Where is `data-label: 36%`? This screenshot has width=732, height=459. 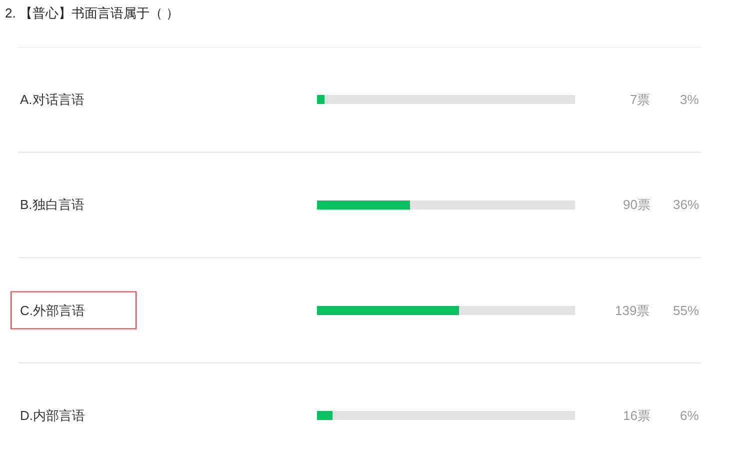
data-label: 36% is located at coordinates (686, 204).